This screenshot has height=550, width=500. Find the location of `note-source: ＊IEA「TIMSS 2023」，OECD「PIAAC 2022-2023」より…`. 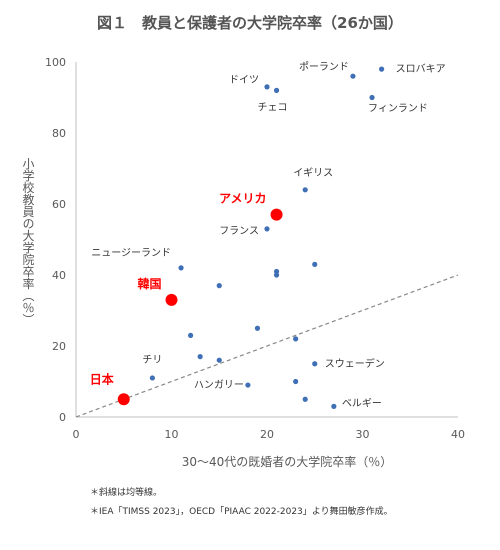

note-source: ＊IEA「TIMSS 2023」，OECD「PIAAC 2022-2023」より… is located at coordinates (241, 512).